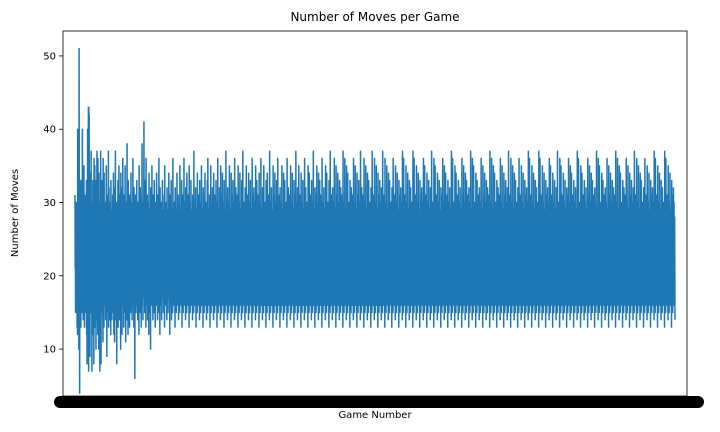  I want to click on y-tick-label: 30, so click(49, 203).